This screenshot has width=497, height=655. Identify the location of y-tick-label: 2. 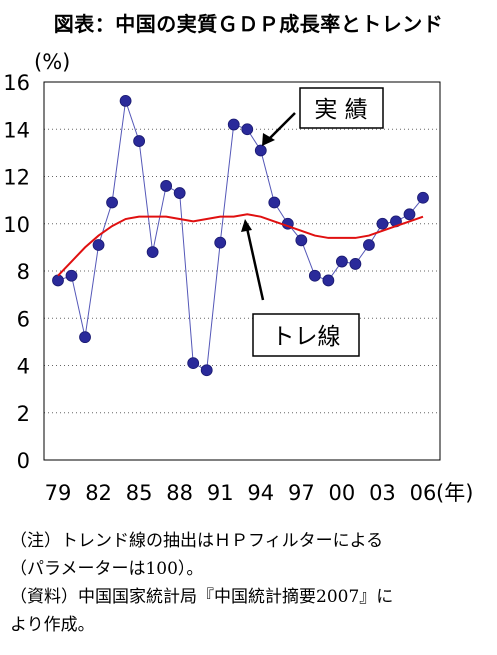
(23, 414).